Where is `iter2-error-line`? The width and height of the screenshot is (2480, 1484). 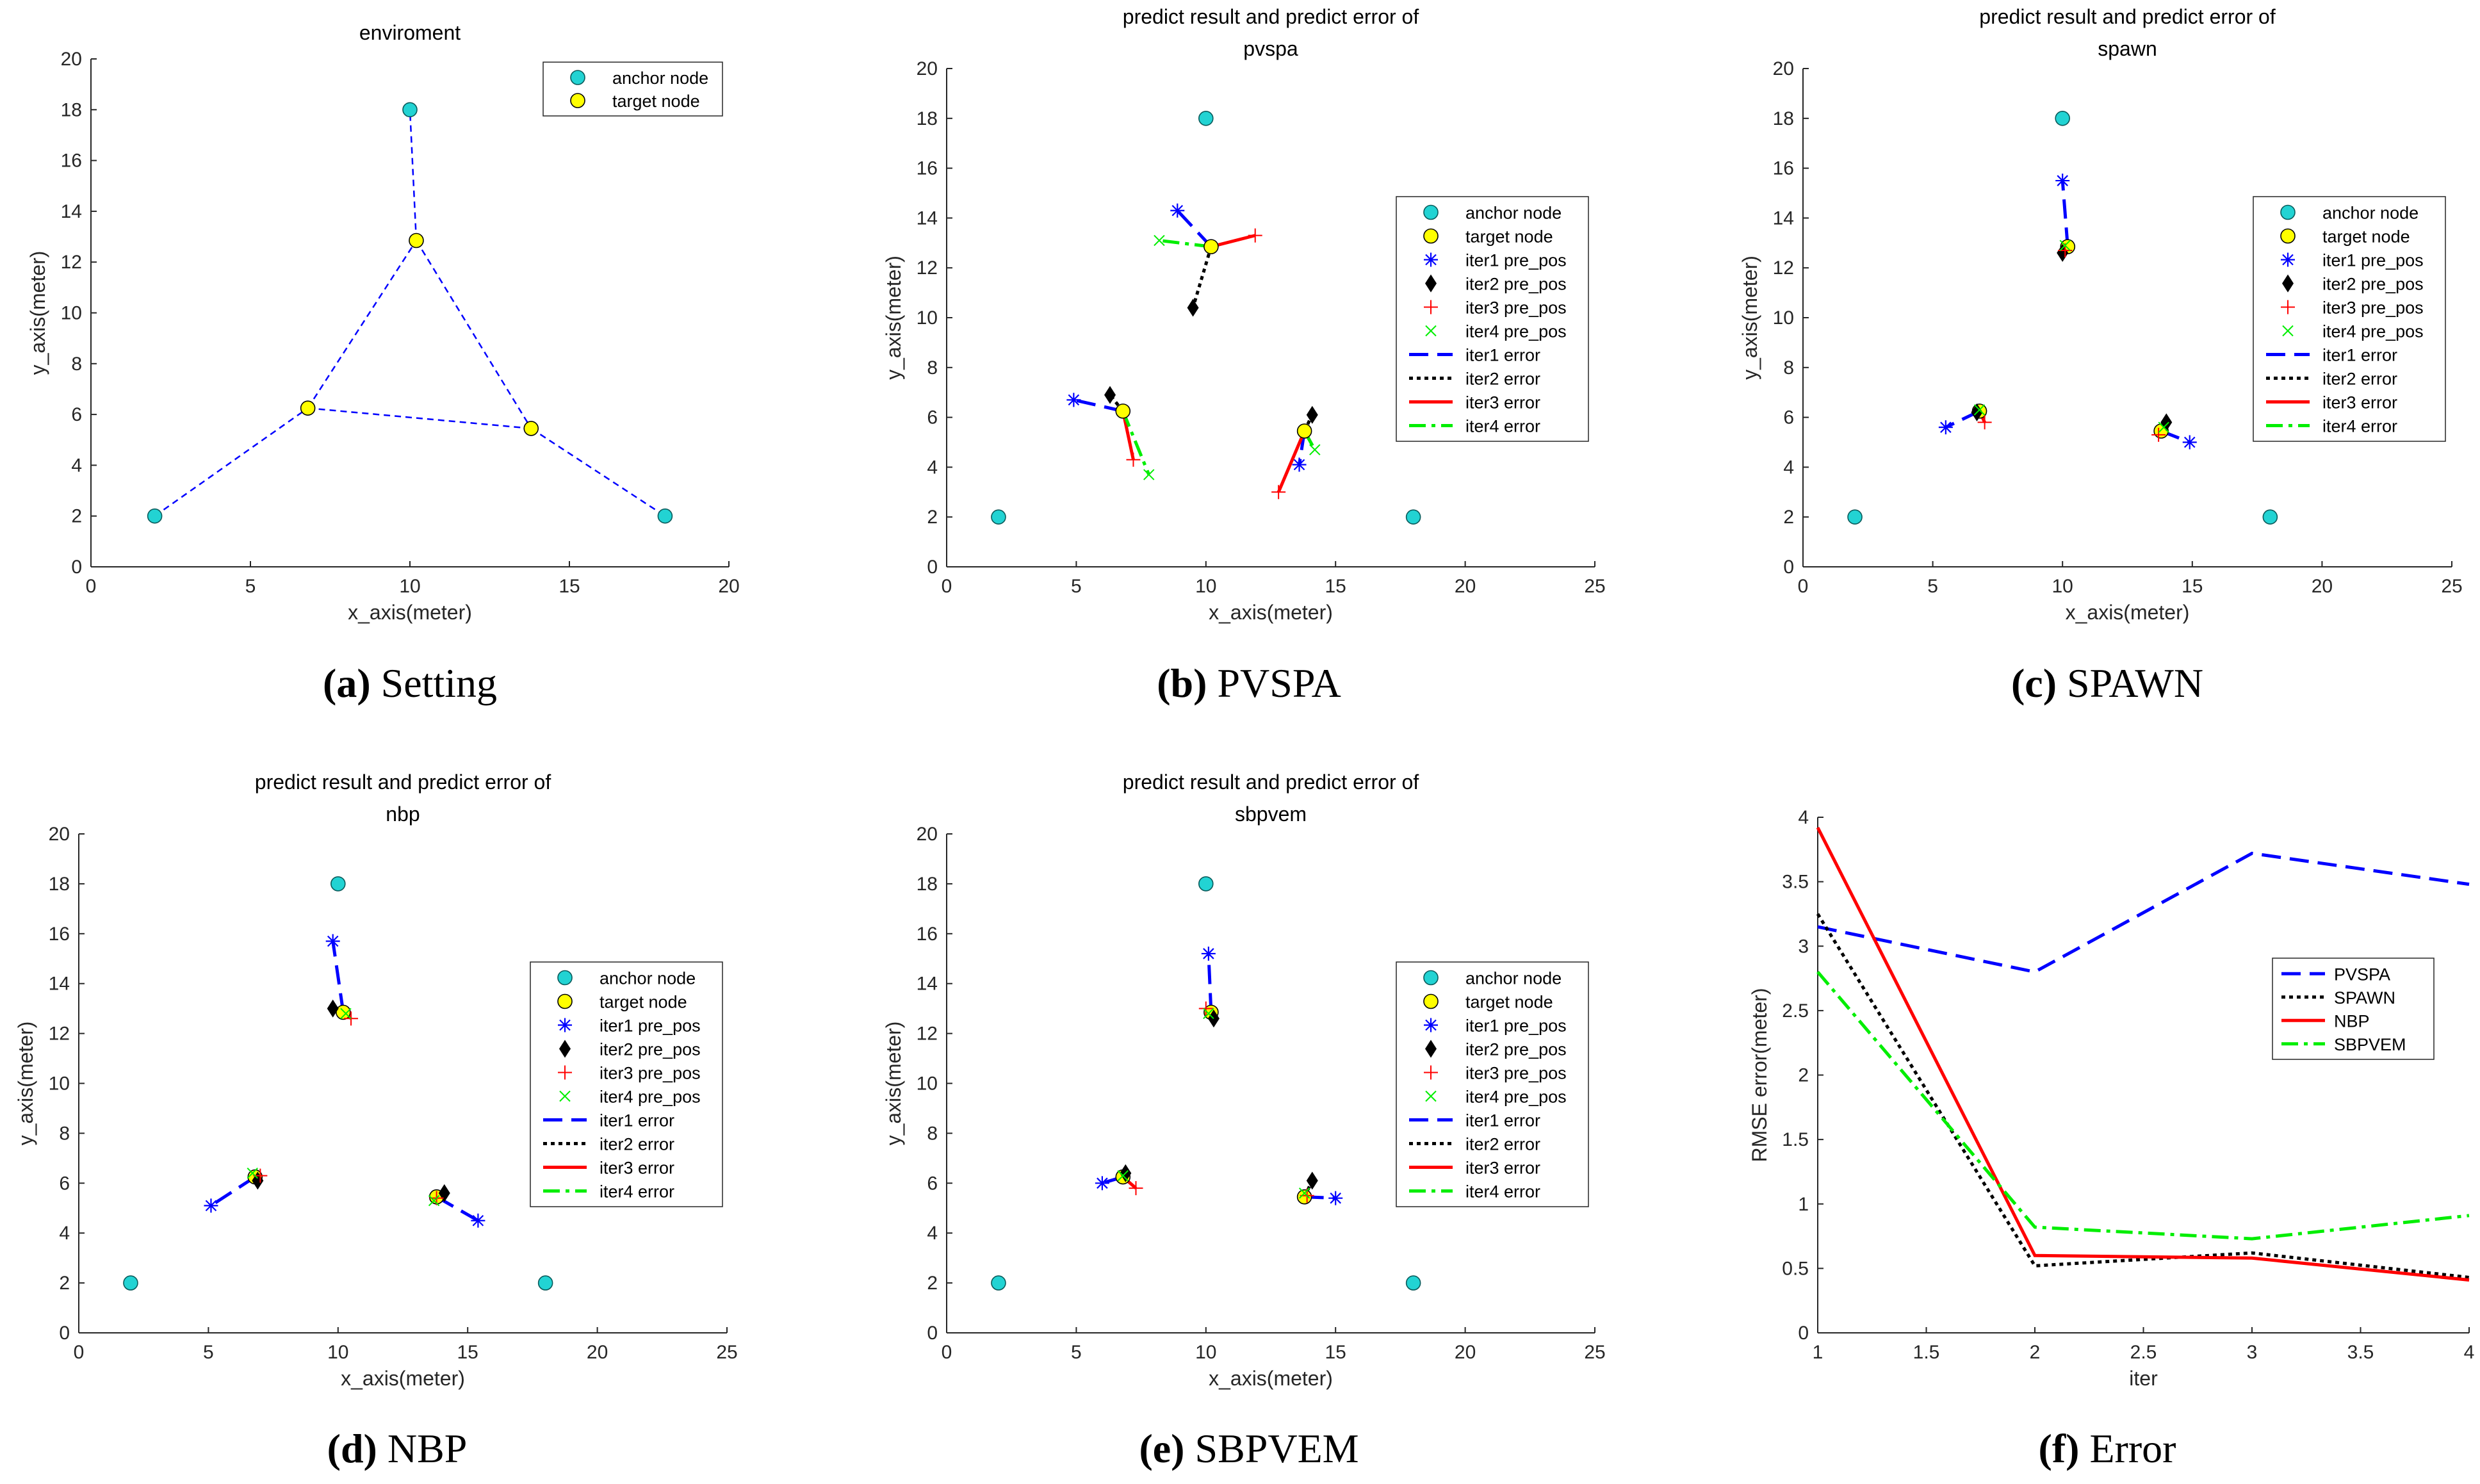
iter2-error-line is located at coordinates (1202, 277).